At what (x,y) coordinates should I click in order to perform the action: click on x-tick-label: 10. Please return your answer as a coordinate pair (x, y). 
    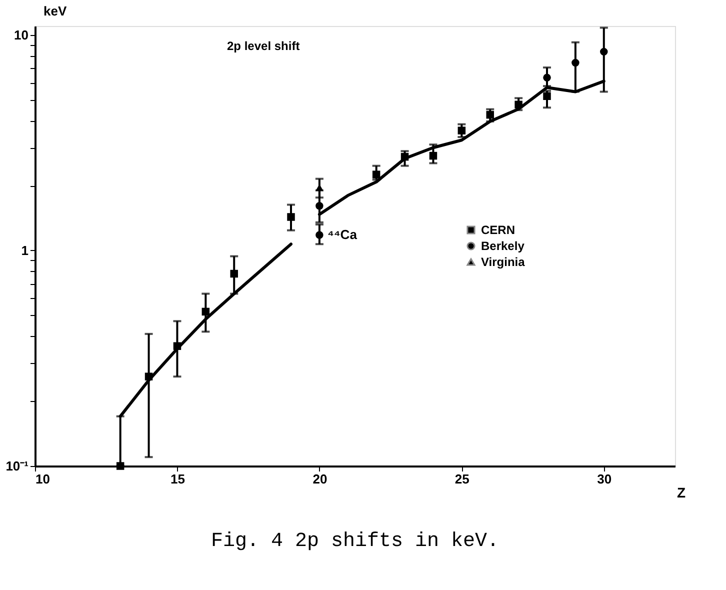
    Looking at the image, I should click on (43, 479).